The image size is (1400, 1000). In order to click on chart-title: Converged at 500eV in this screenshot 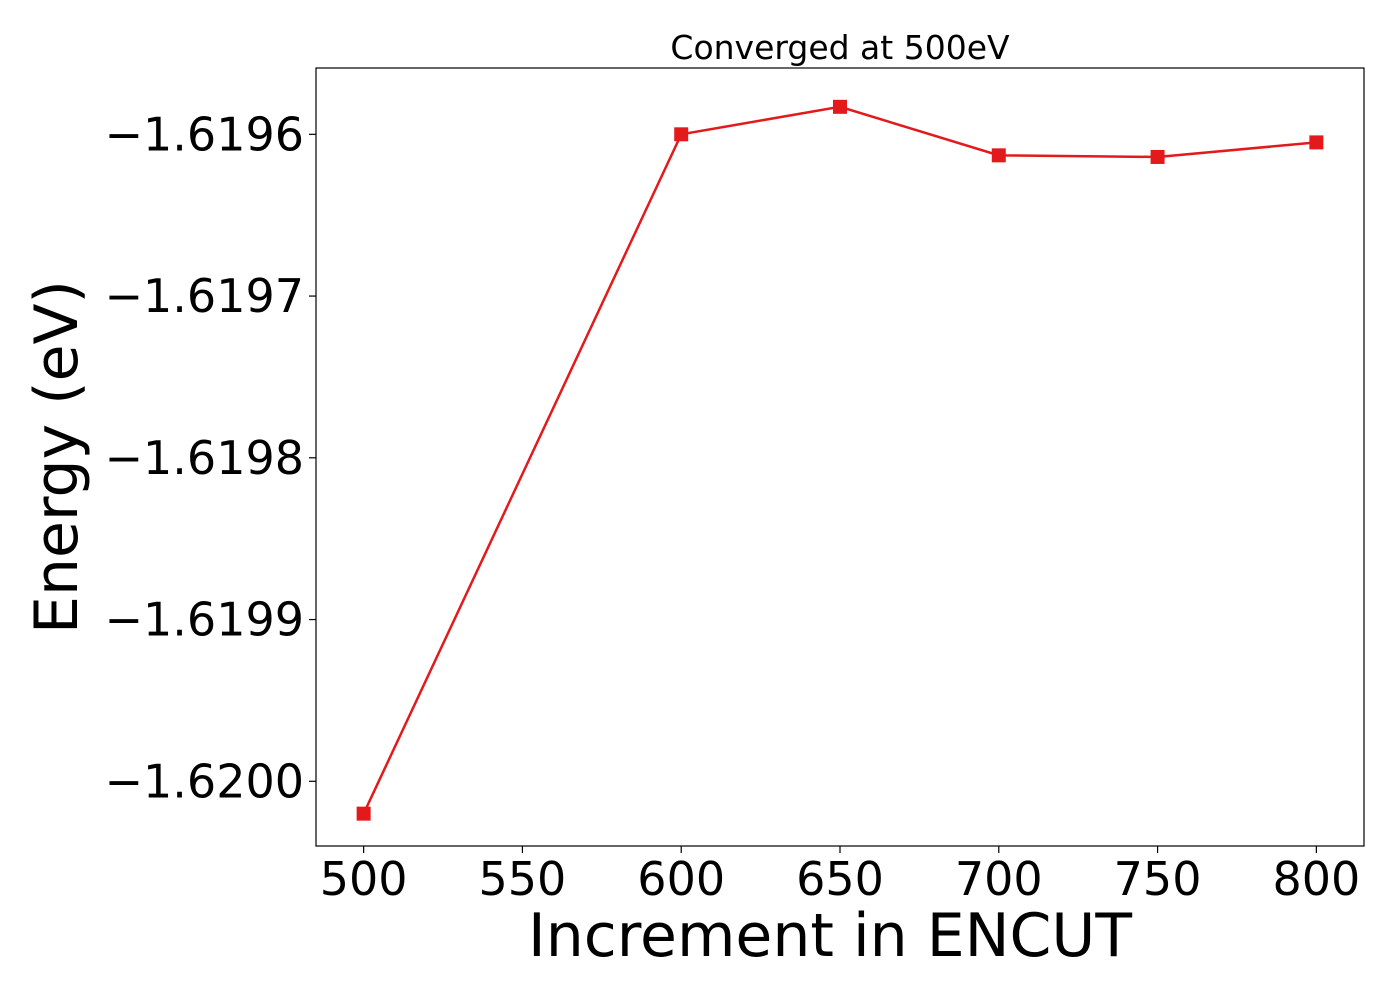, I will do `click(840, 47)`.